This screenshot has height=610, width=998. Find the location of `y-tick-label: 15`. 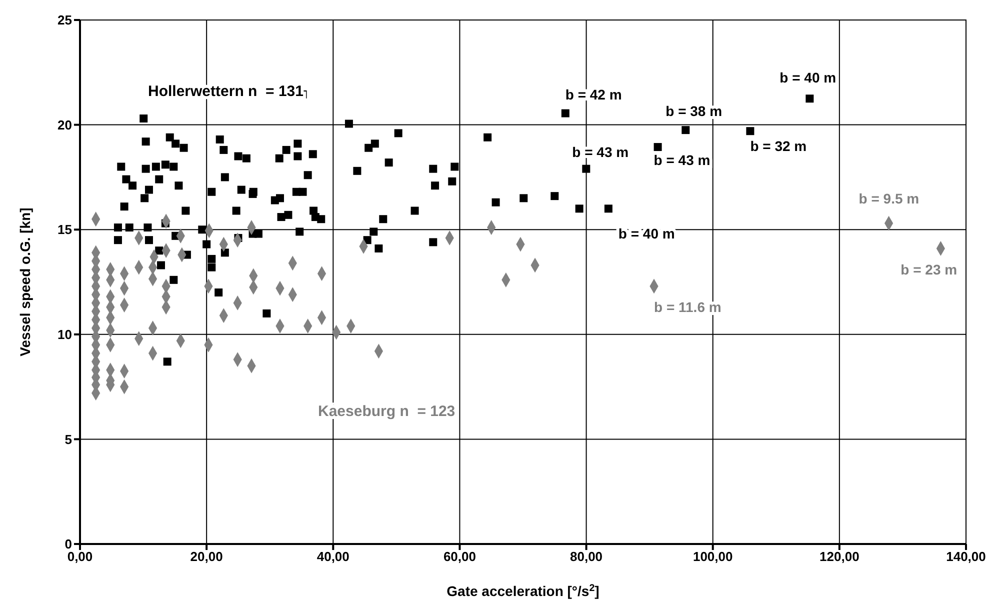

y-tick-label: 15 is located at coordinates (65, 230).